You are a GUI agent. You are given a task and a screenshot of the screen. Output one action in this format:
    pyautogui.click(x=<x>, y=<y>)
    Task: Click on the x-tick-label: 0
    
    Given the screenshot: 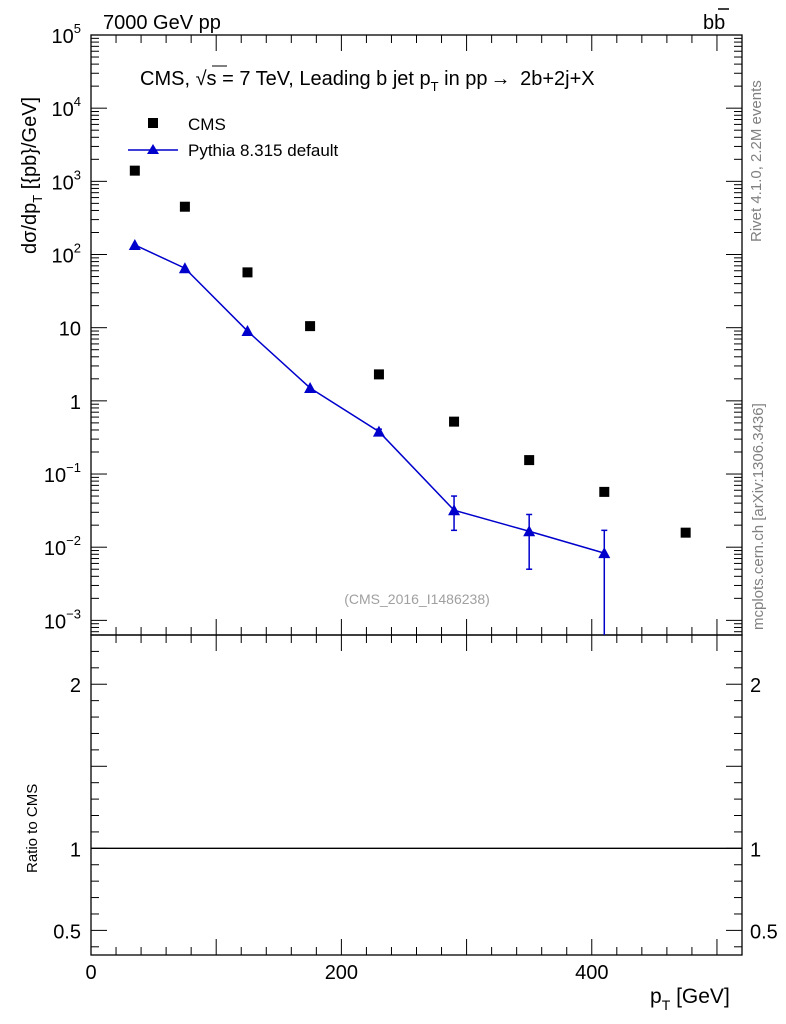 What is the action you would take?
    pyautogui.click(x=90, y=973)
    